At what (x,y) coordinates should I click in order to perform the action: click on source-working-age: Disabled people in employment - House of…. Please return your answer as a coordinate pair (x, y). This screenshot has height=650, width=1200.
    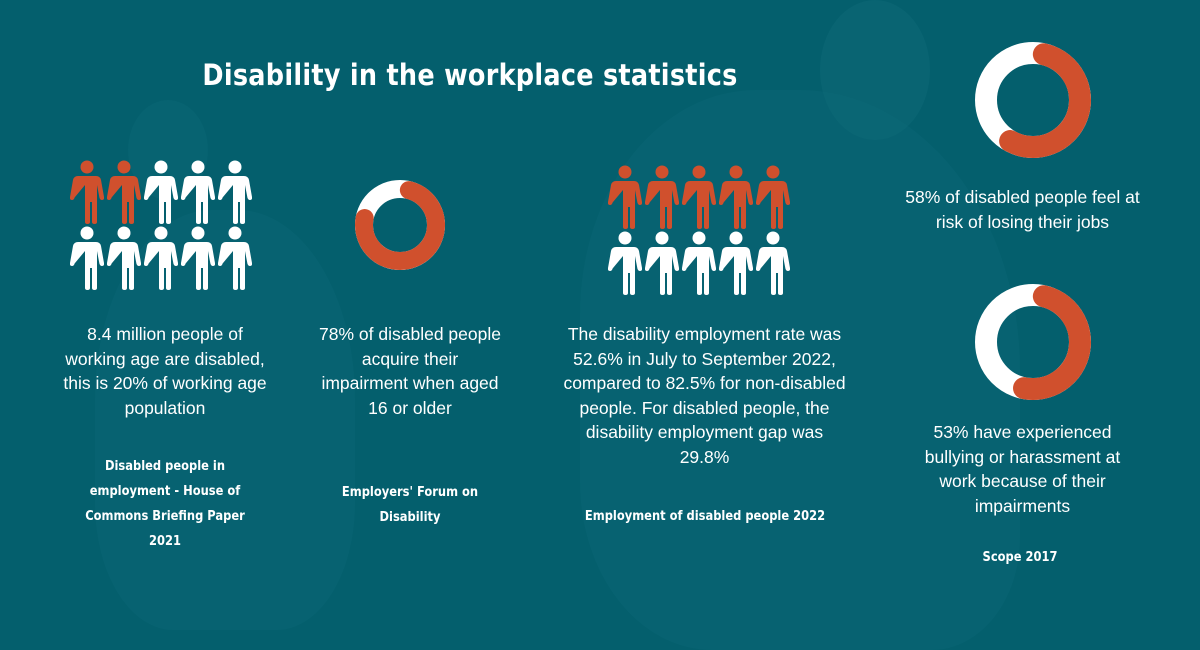
    Looking at the image, I should click on (165, 503).